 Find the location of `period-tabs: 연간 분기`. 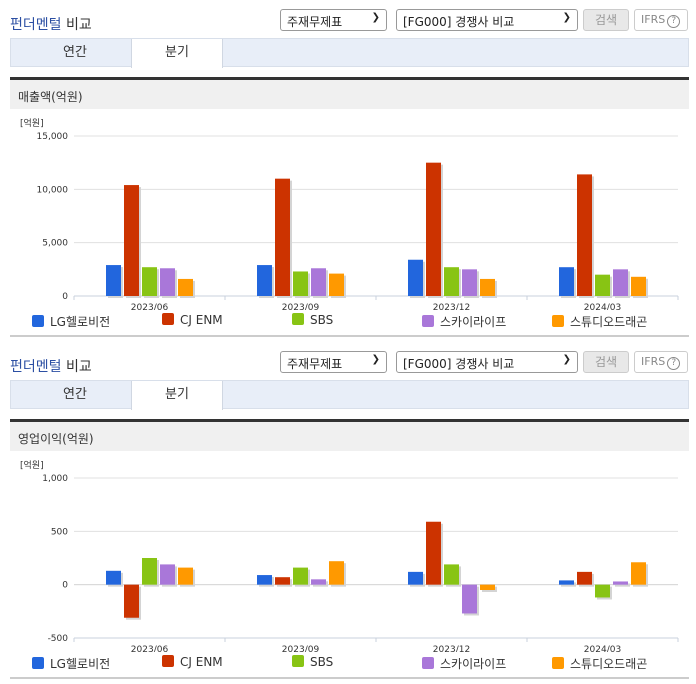

period-tabs: 연간 분기 is located at coordinates (349, 395).